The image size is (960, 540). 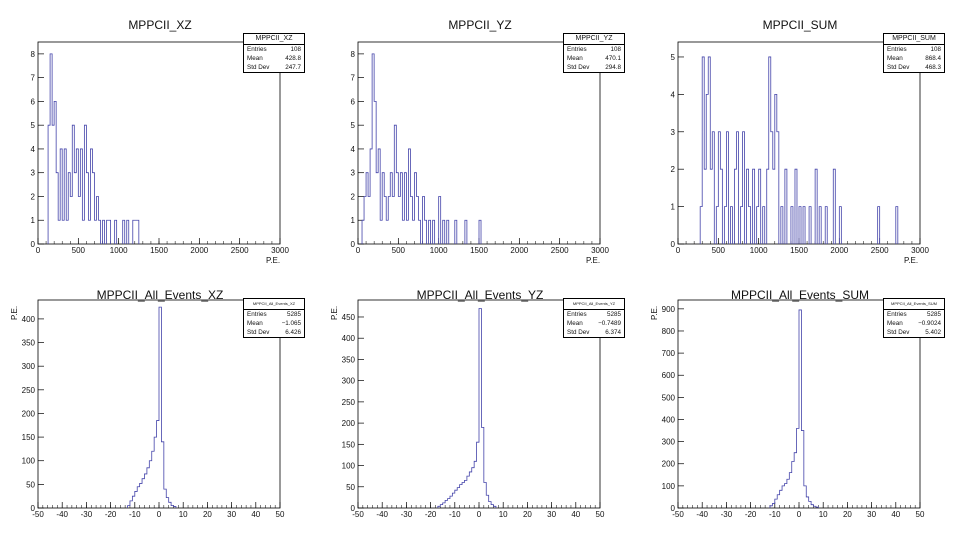 What do you see at coordinates (160, 295) in the screenshot?
I see `chart-title: MPPCII_All_Events_XZ` at bounding box center [160, 295].